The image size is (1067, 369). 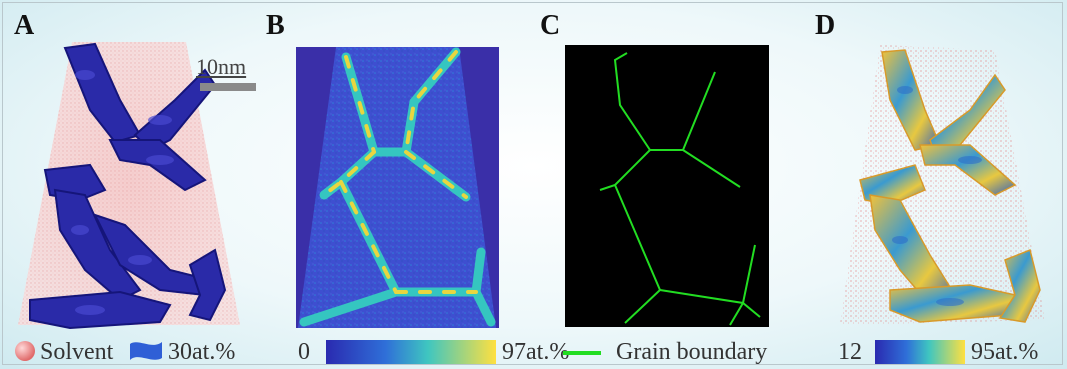 What do you see at coordinates (550, 25) in the screenshot?
I see `panel-letter-c: C` at bounding box center [550, 25].